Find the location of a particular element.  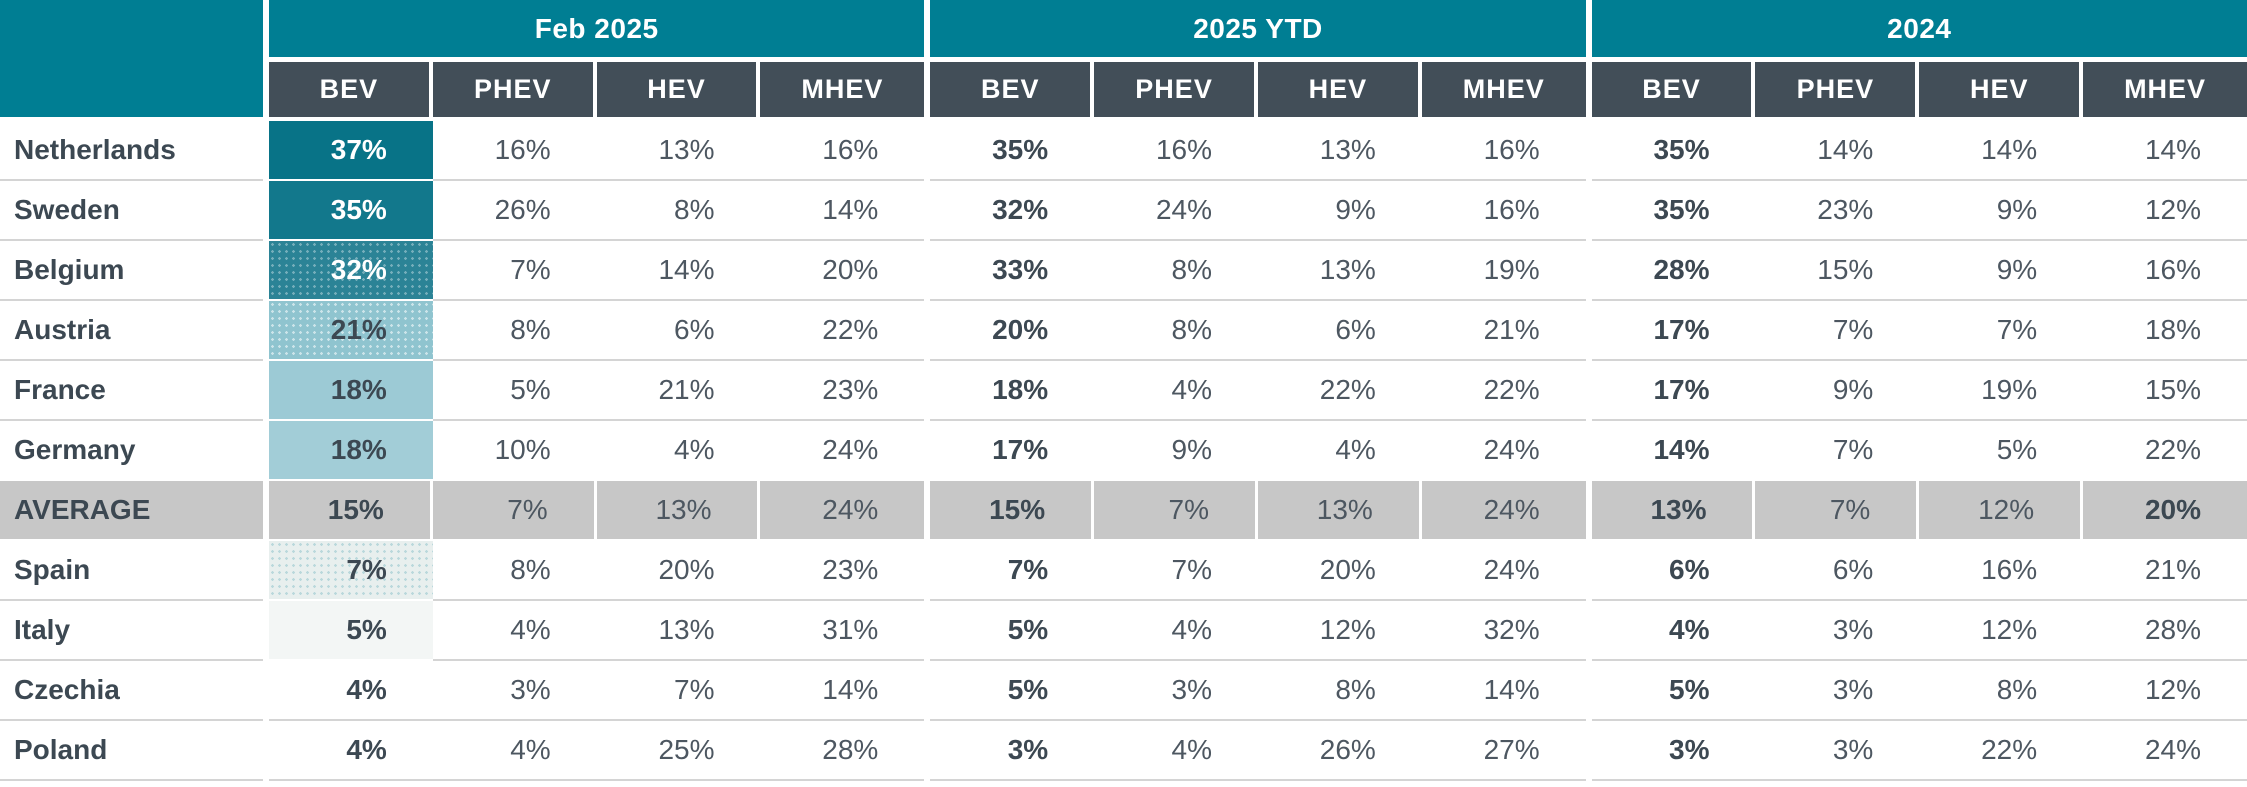

column-header-hev: HEV is located at coordinates (1339, 89).